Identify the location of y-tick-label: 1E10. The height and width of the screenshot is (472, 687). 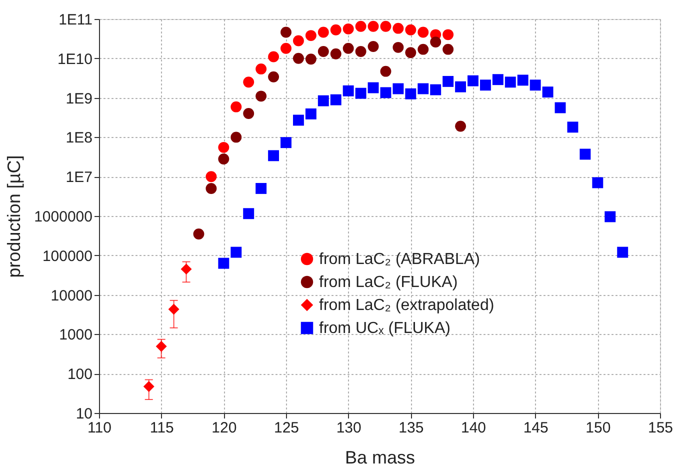
(74, 59).